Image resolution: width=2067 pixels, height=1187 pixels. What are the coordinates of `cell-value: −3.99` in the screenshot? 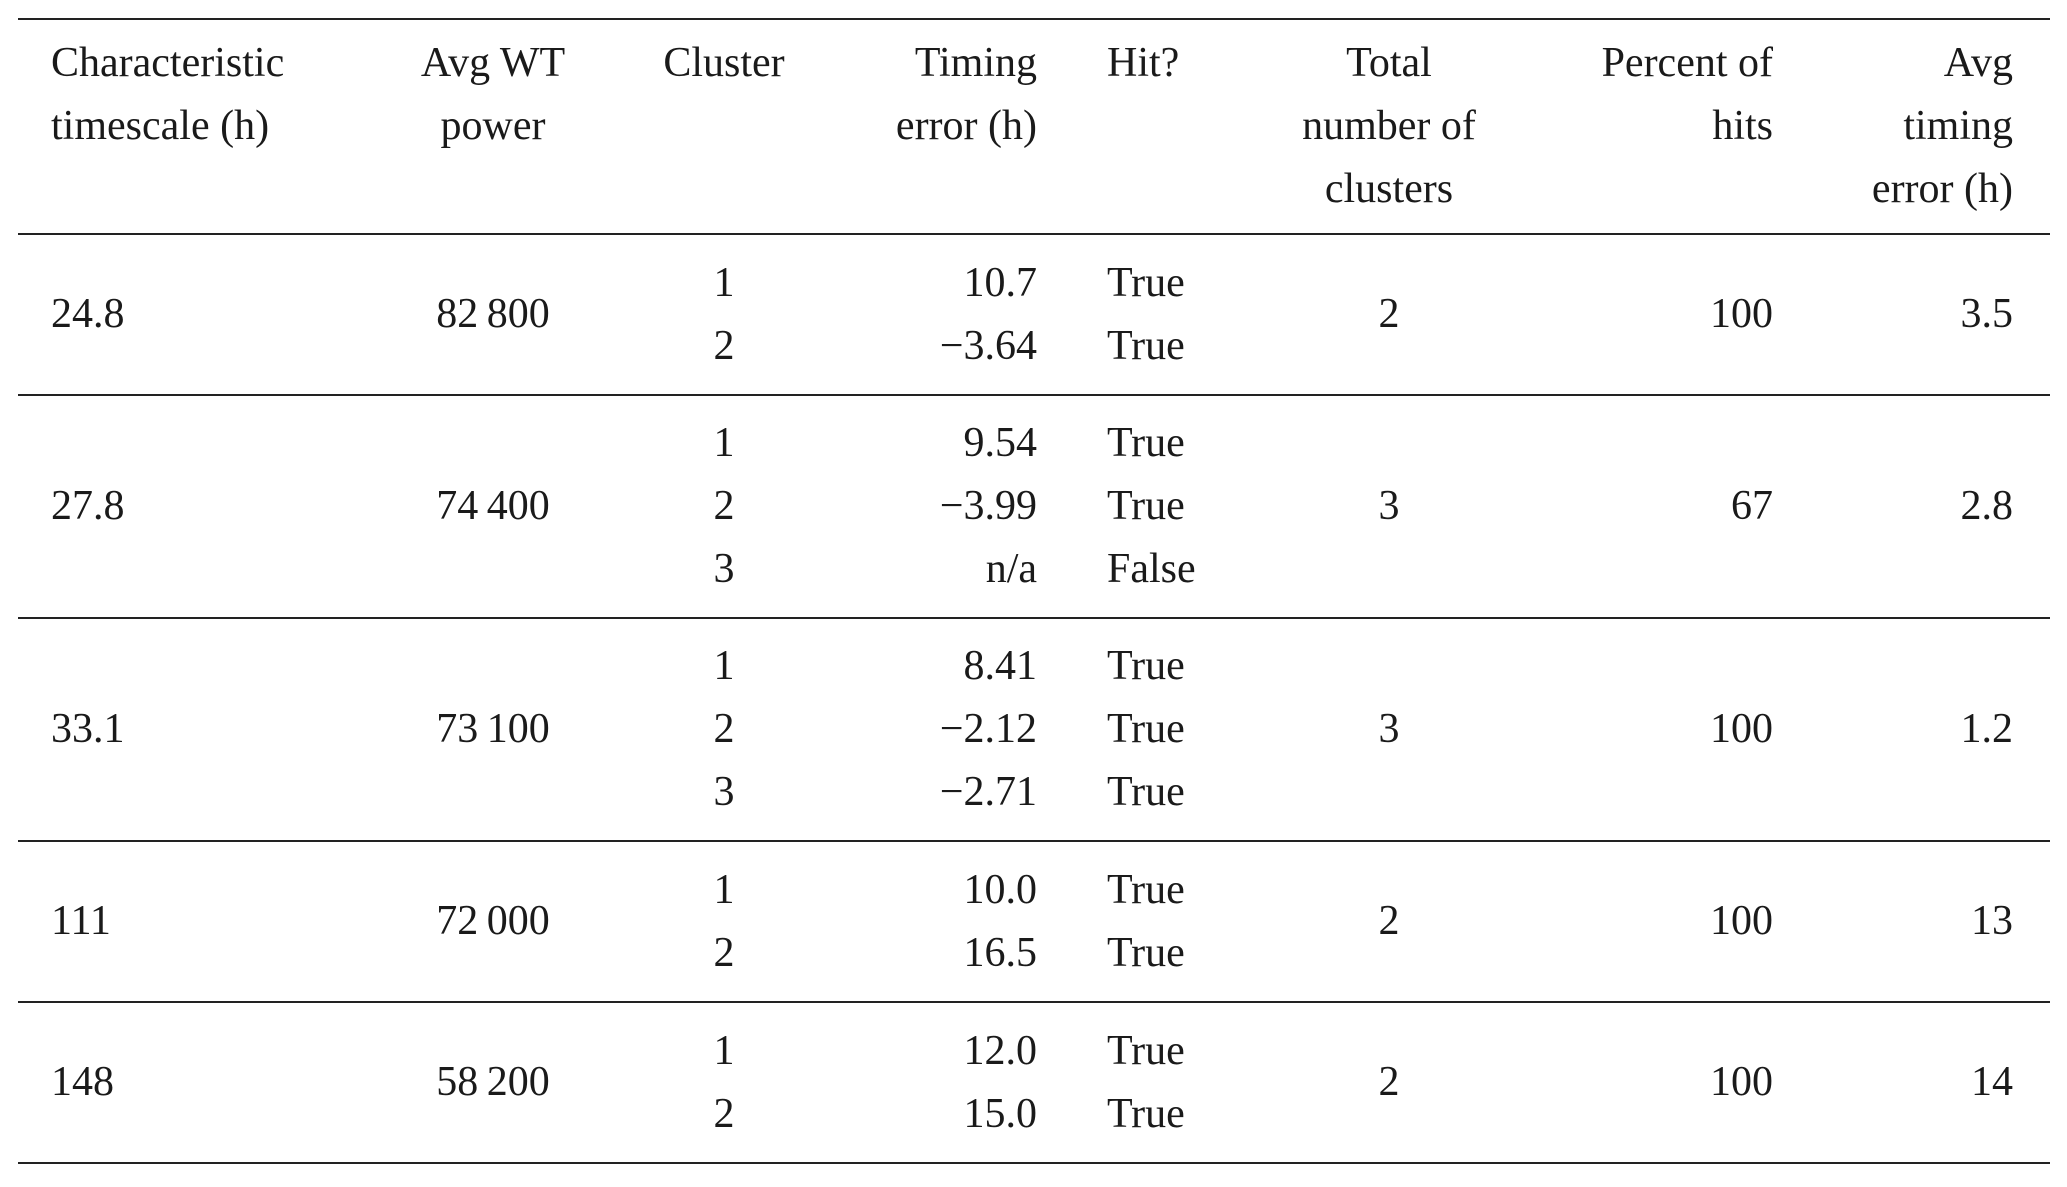 It's located at (988, 506).